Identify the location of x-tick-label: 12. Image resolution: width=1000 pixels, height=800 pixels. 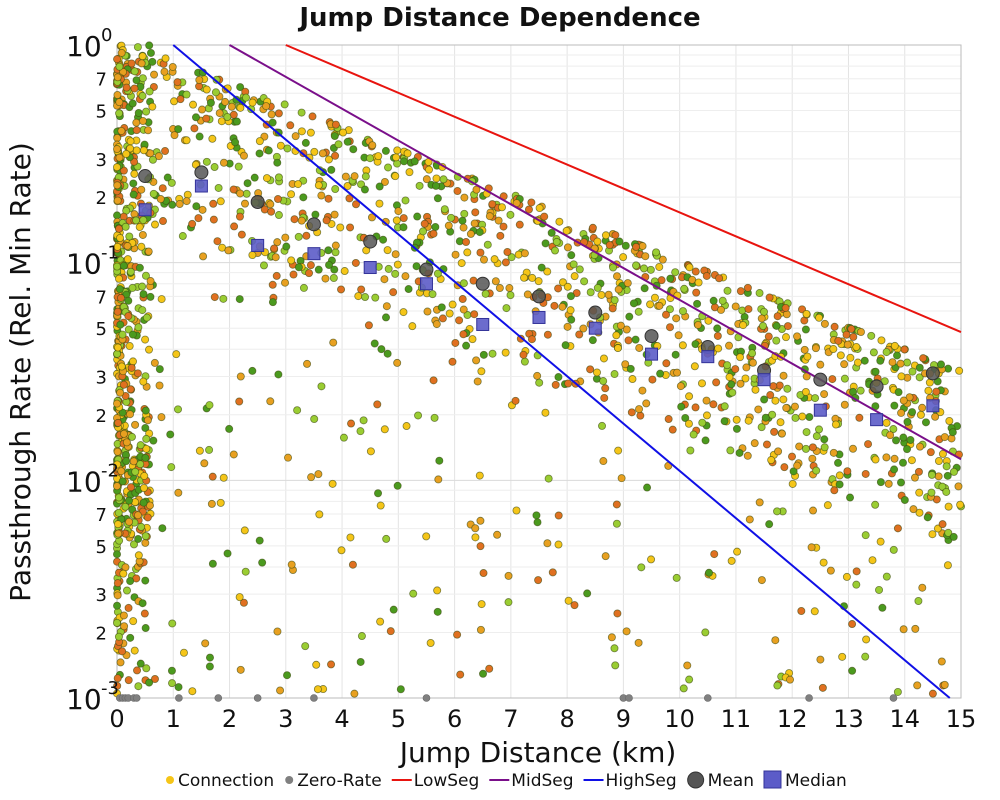
(792, 719).